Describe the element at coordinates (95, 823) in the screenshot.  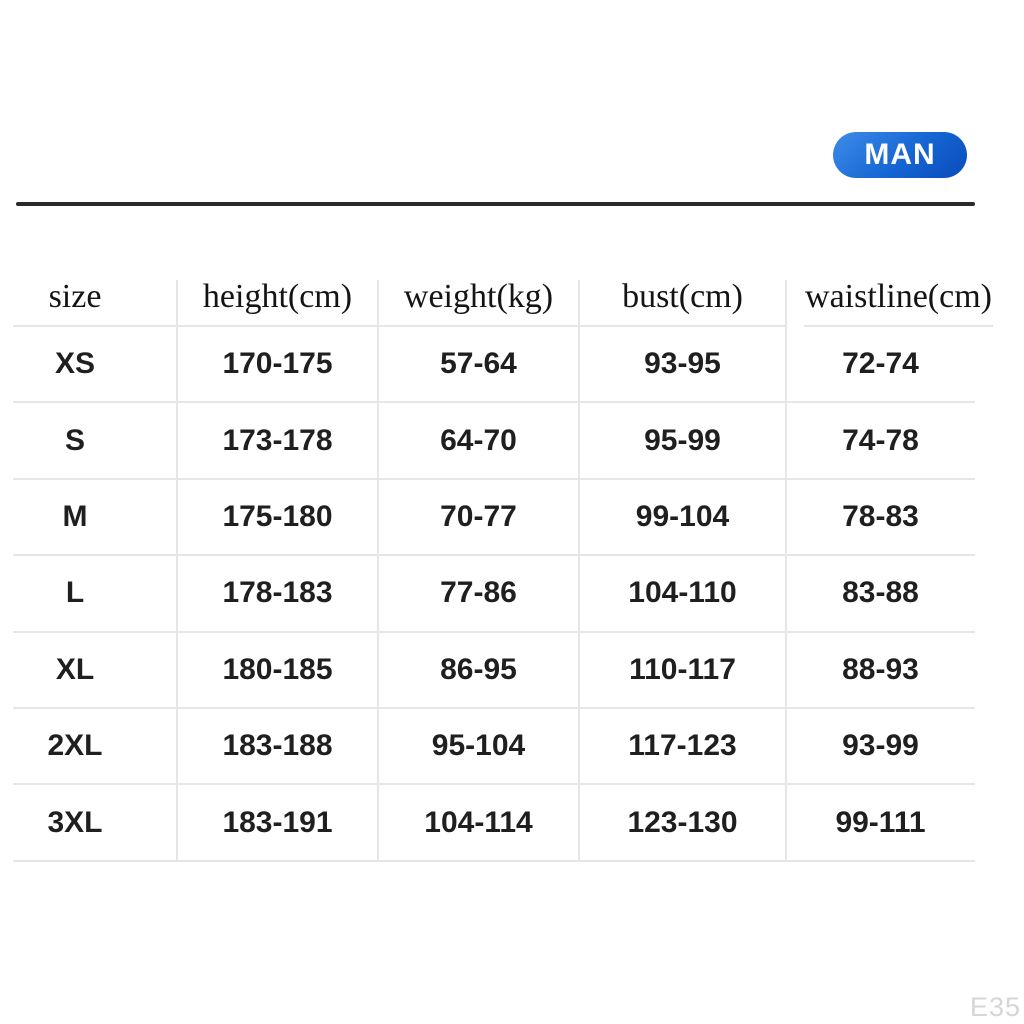
I see `size-cell: 3XL` at that location.